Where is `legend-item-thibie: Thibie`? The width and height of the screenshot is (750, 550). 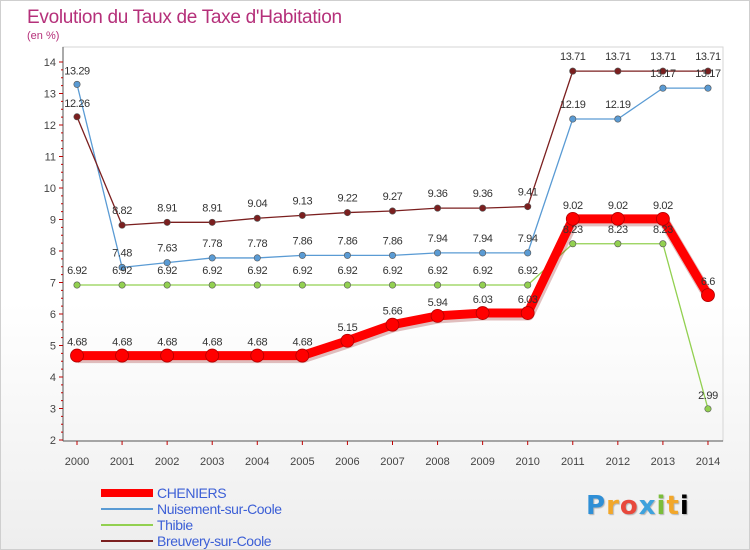
legend-item-thibie: Thibie is located at coordinates (231, 525).